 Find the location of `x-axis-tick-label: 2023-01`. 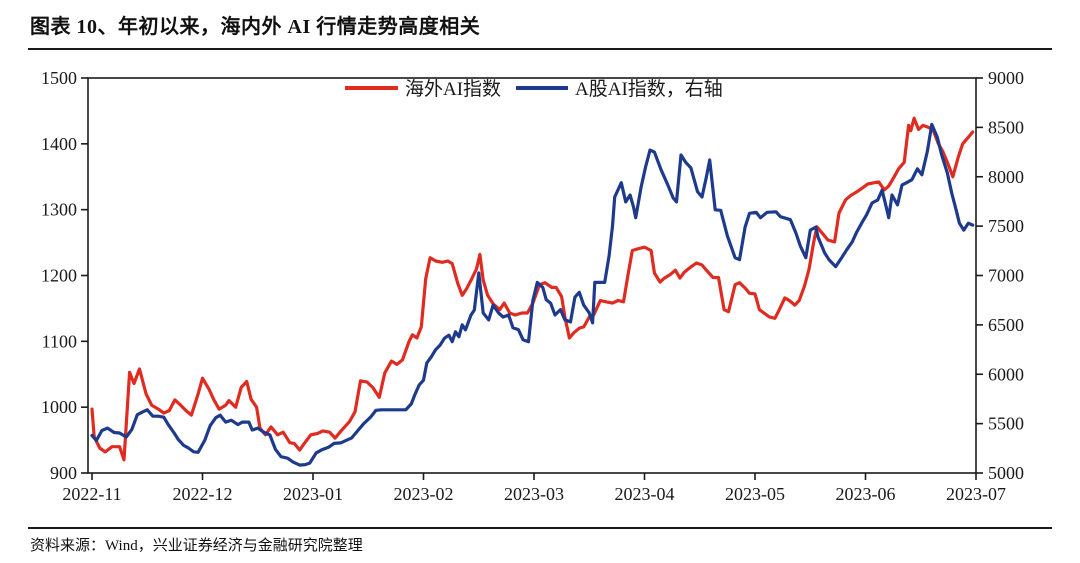

x-axis-tick-label: 2023-01 is located at coordinates (313, 494).